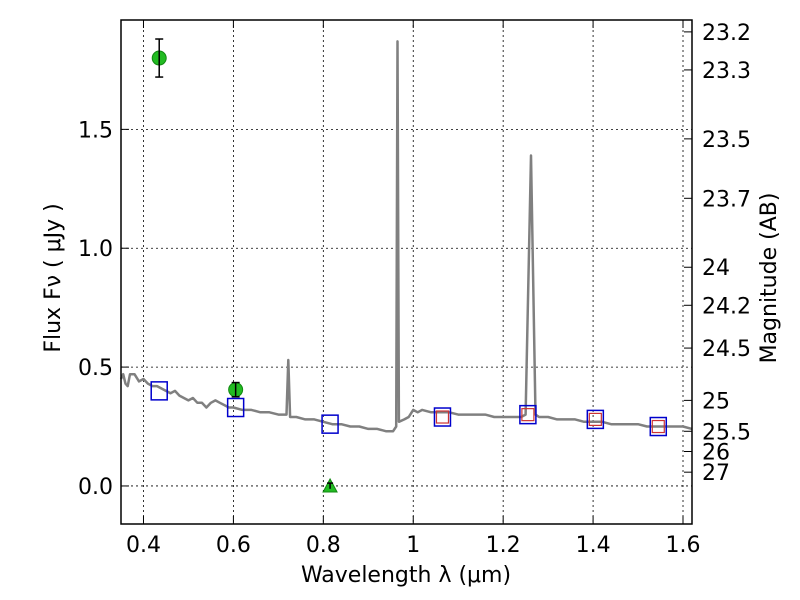  Describe the element at coordinates (716, 452) in the screenshot. I see `right-tick-label: 26` at that location.